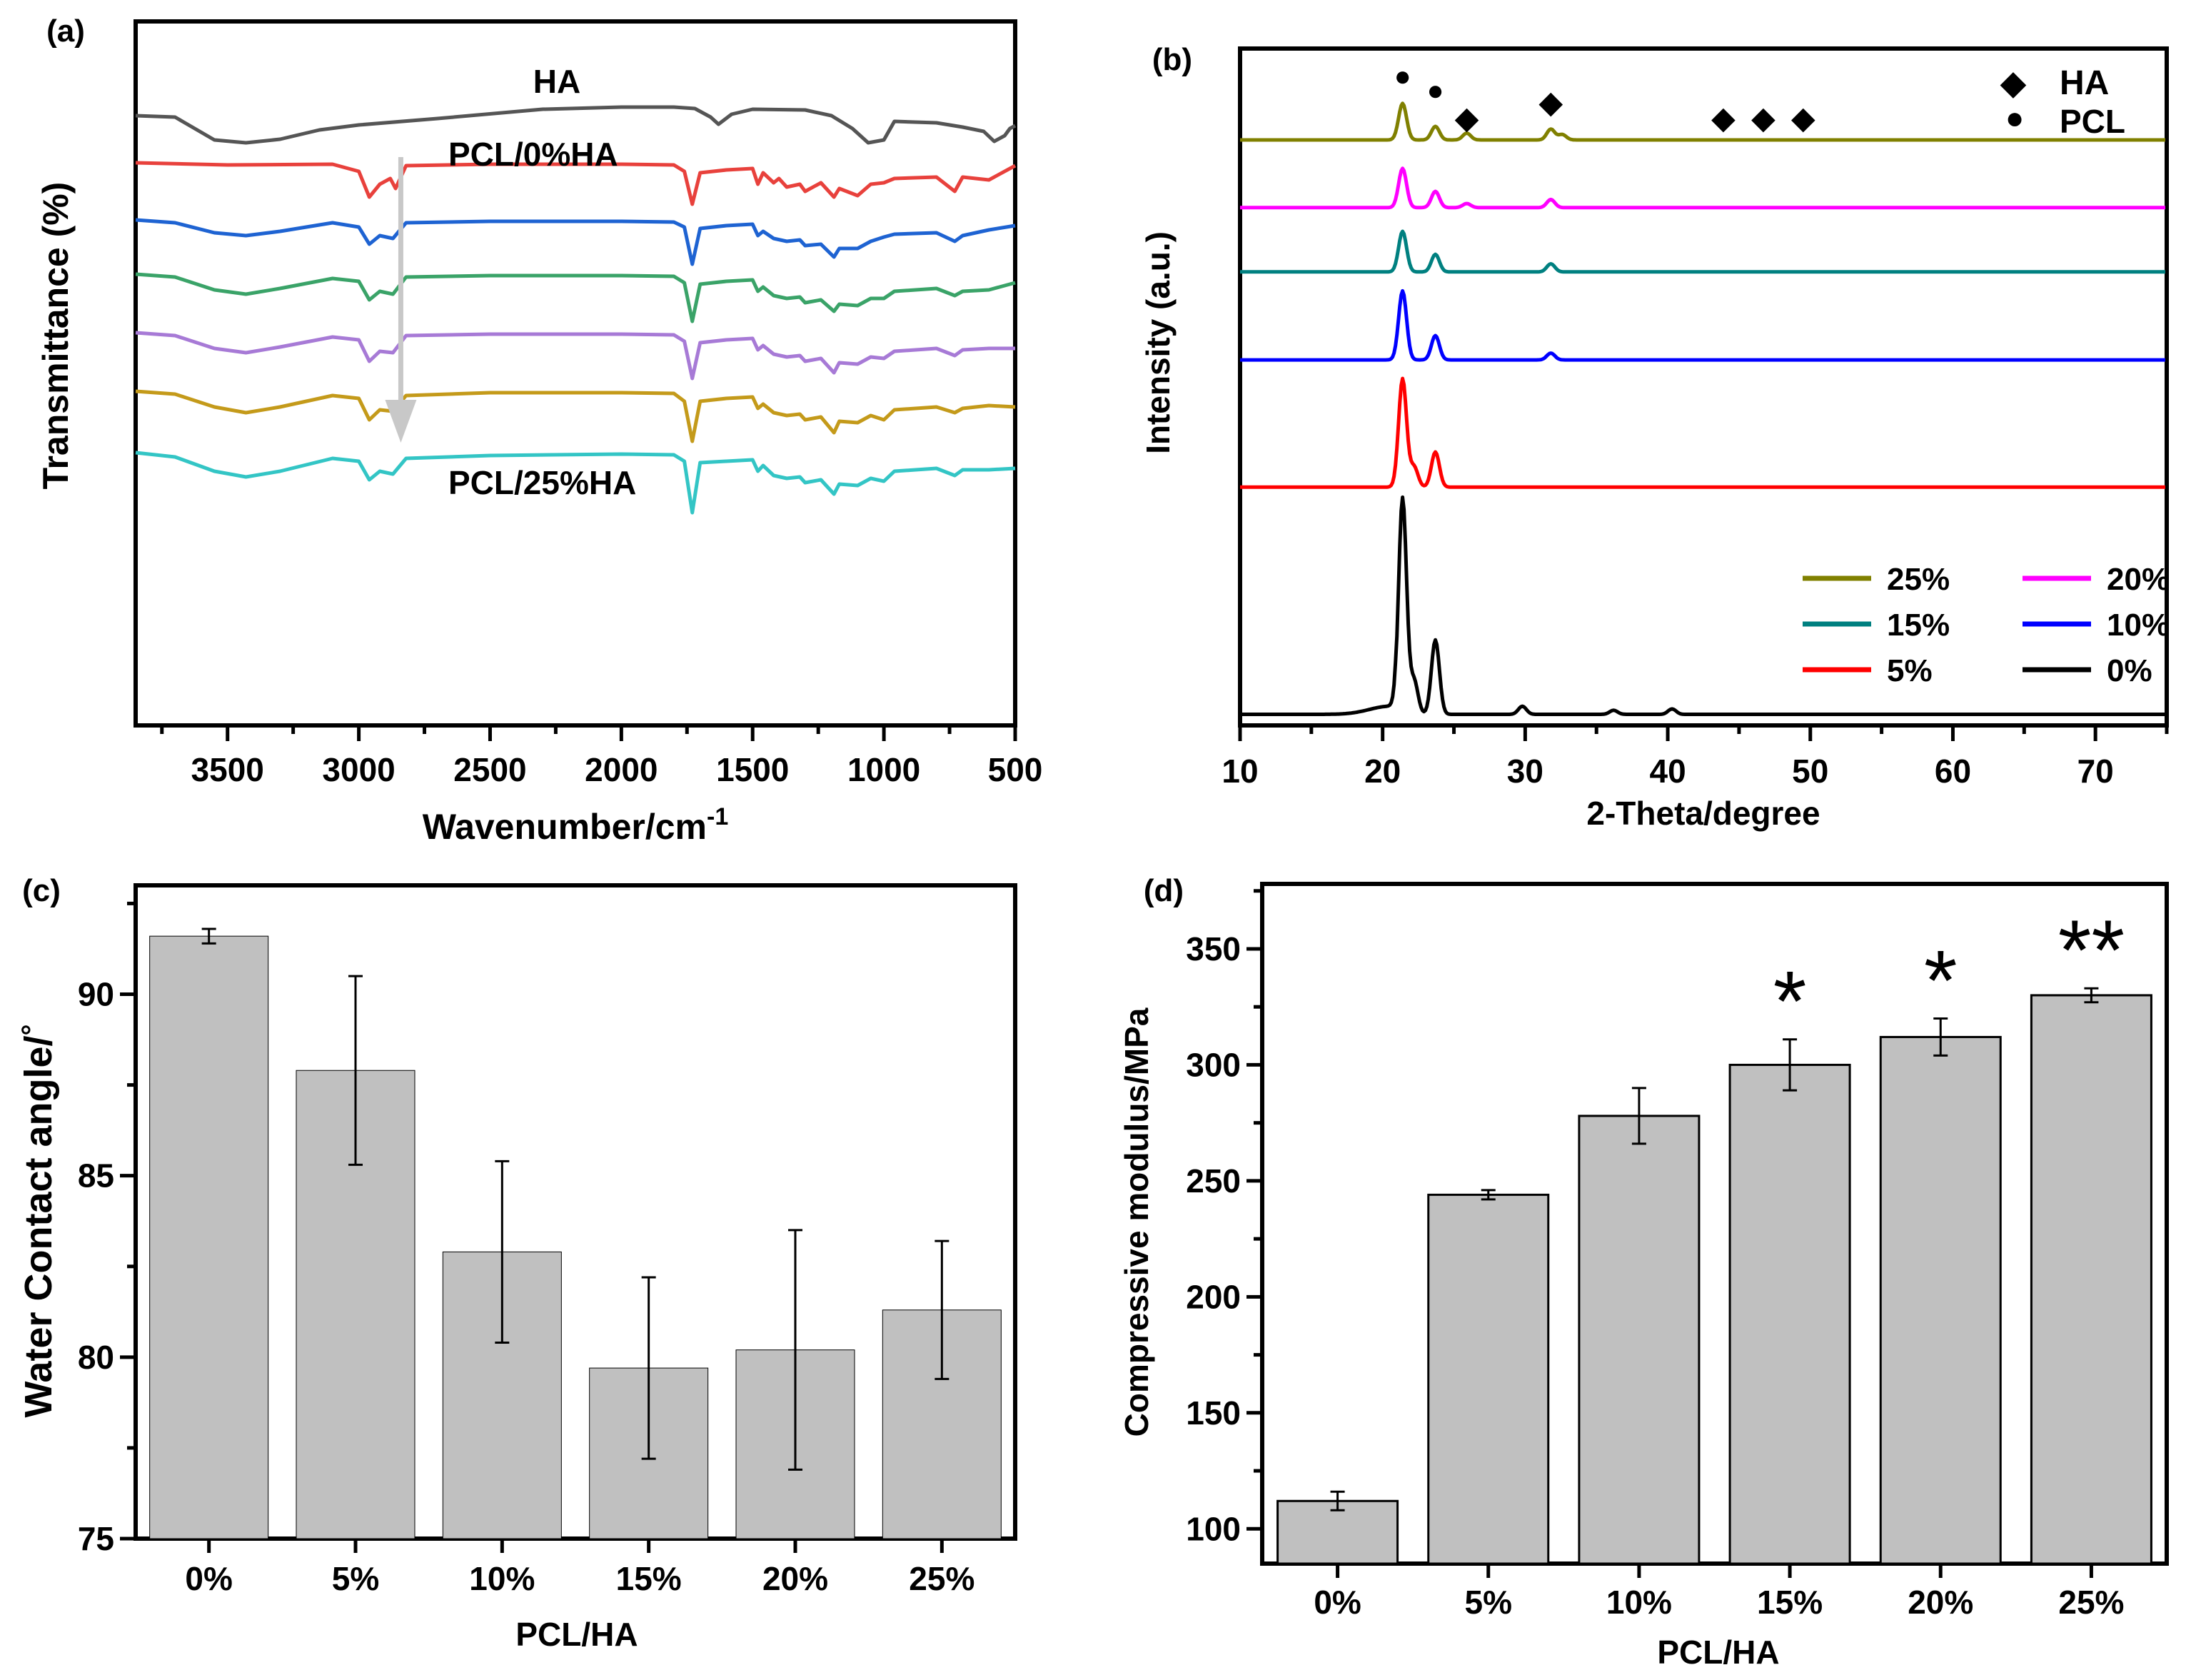 The width and height of the screenshot is (2186, 1680). Describe the element at coordinates (1525, 771) in the screenshot. I see `x-tick-label: 30` at that location.